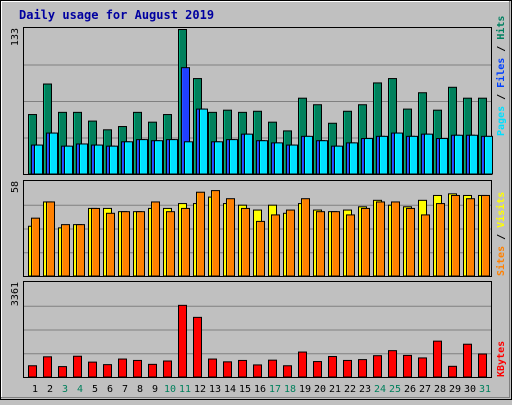  I want to click on day-label: 23, so click(365, 389).